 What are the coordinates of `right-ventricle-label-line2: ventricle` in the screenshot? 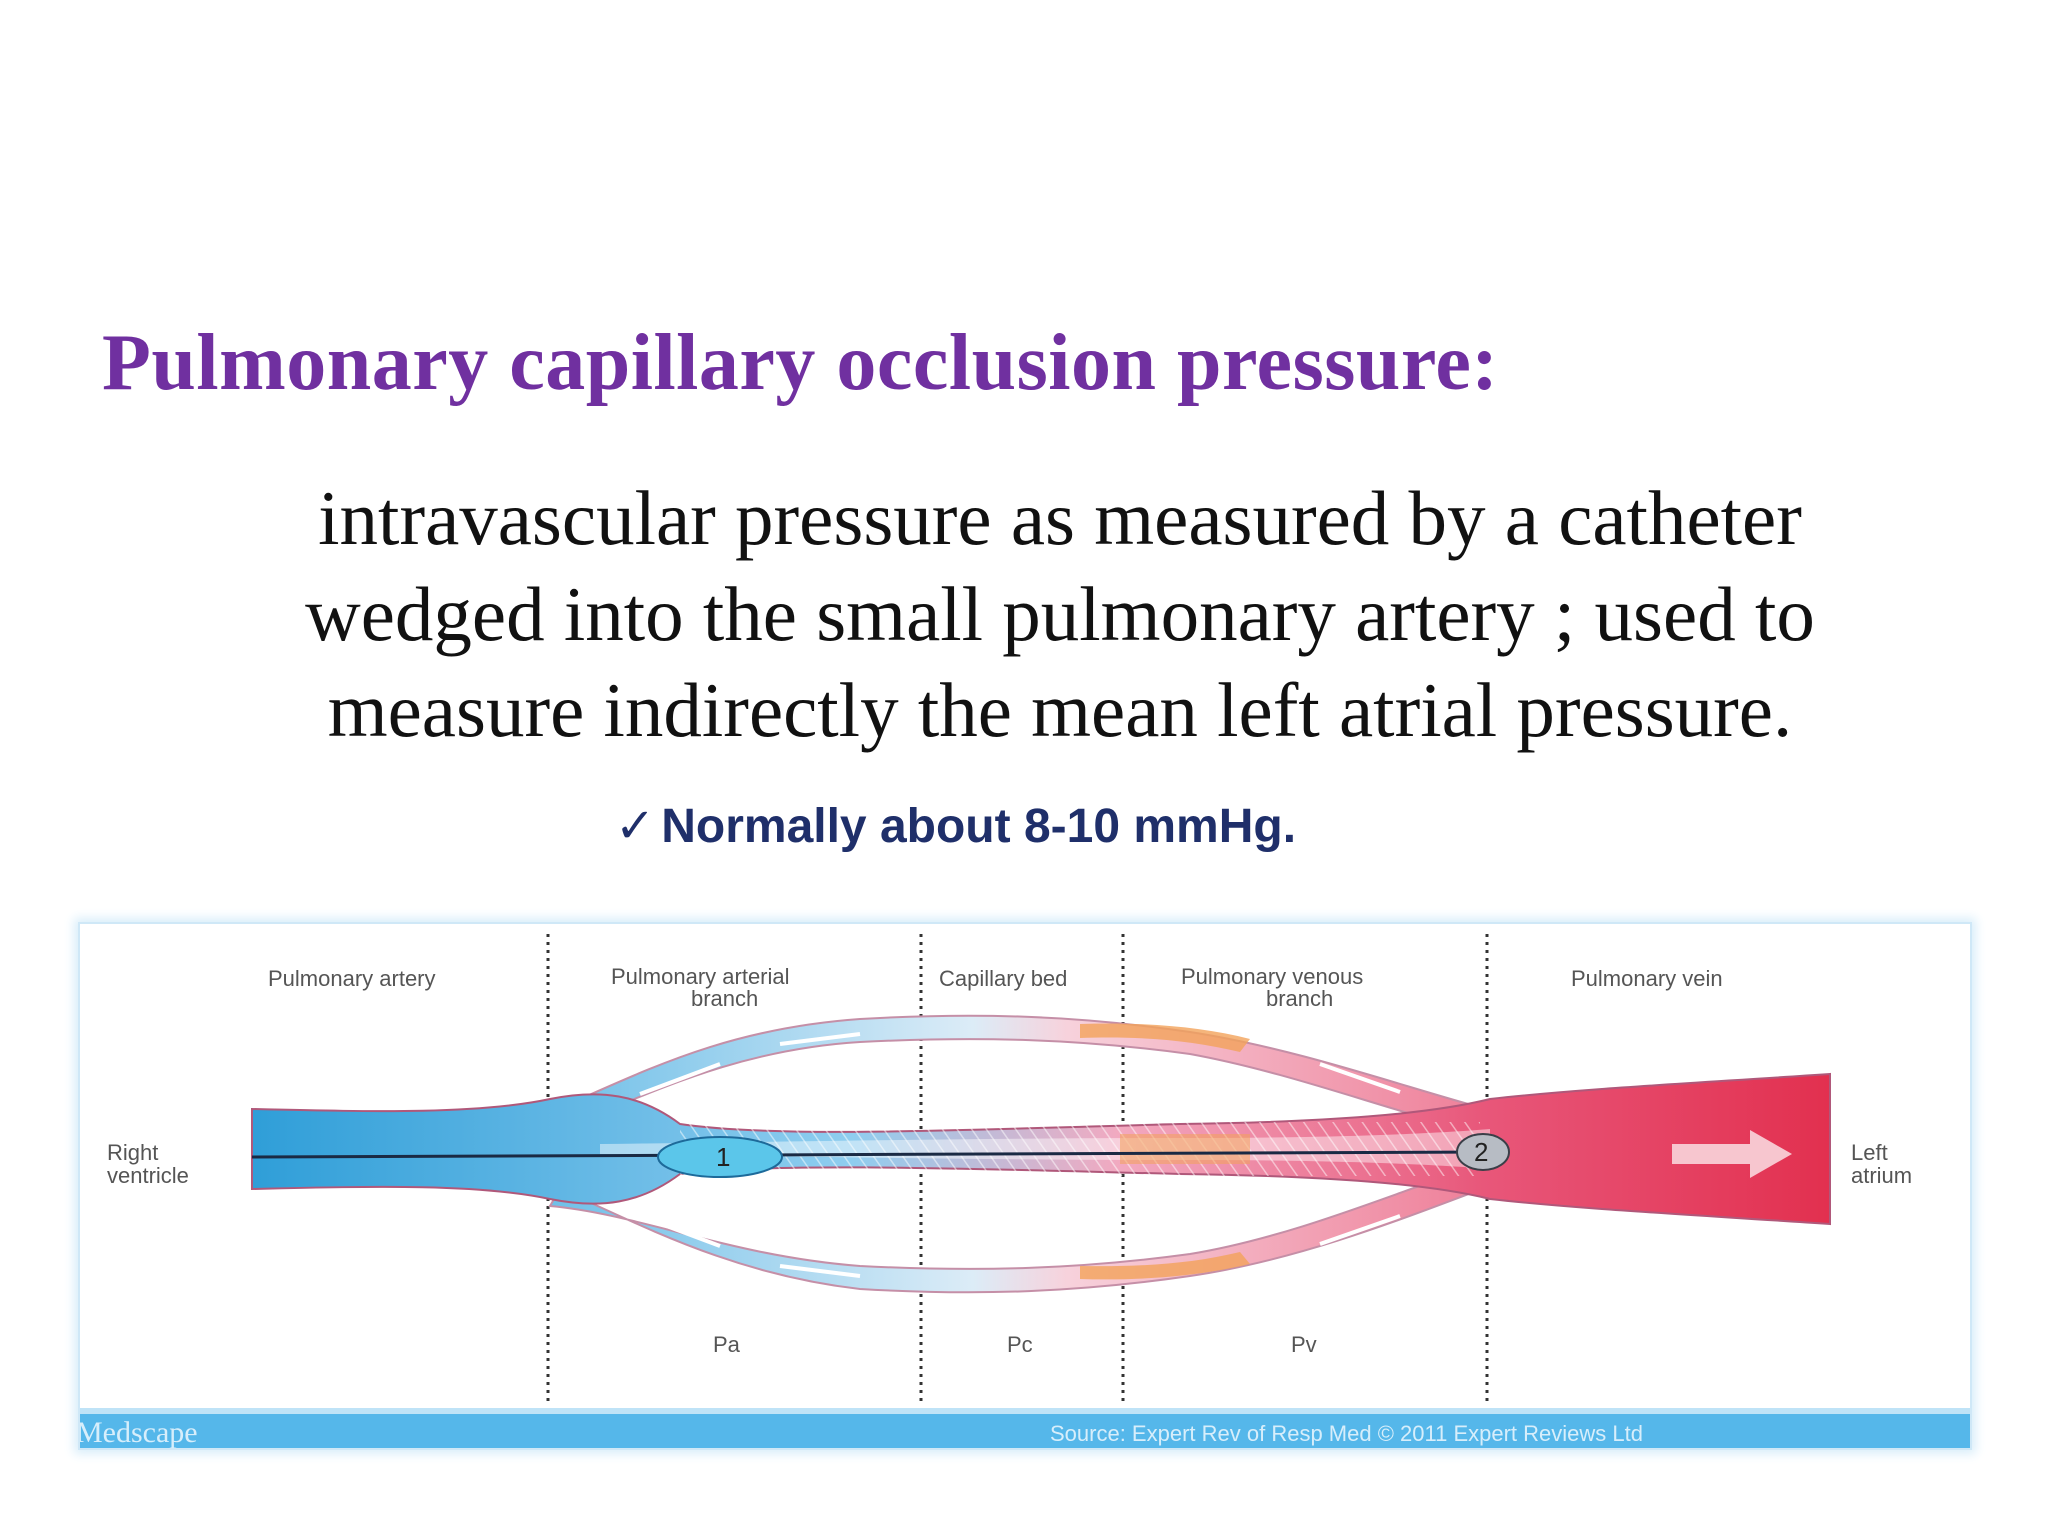 It's located at (148, 1175).